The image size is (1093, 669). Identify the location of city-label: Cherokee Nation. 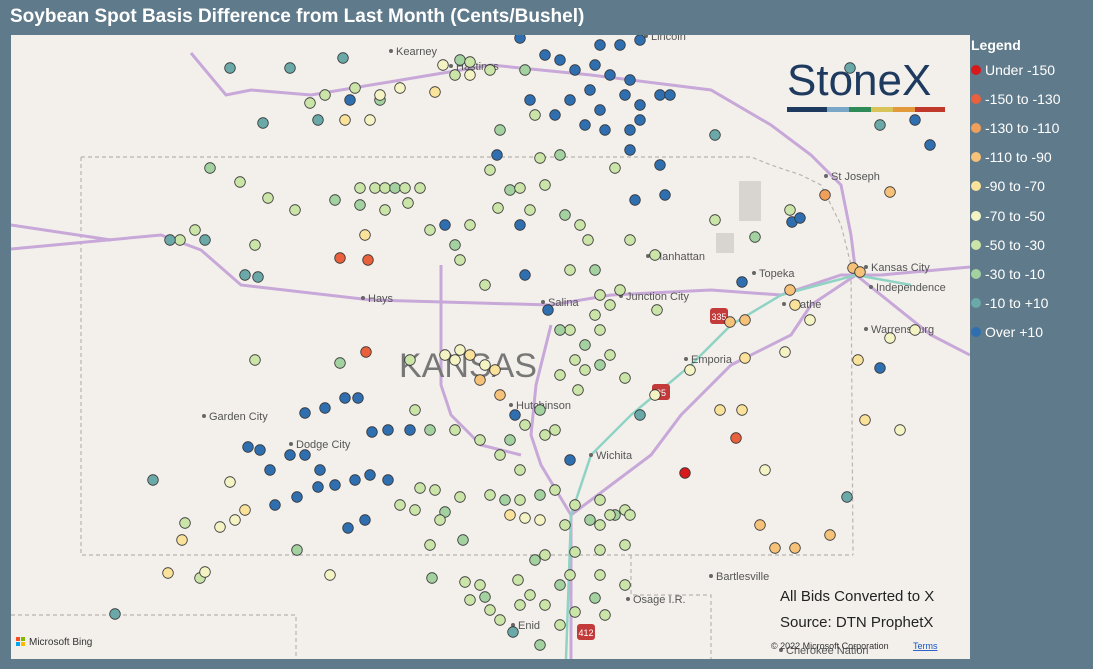
(827, 651).